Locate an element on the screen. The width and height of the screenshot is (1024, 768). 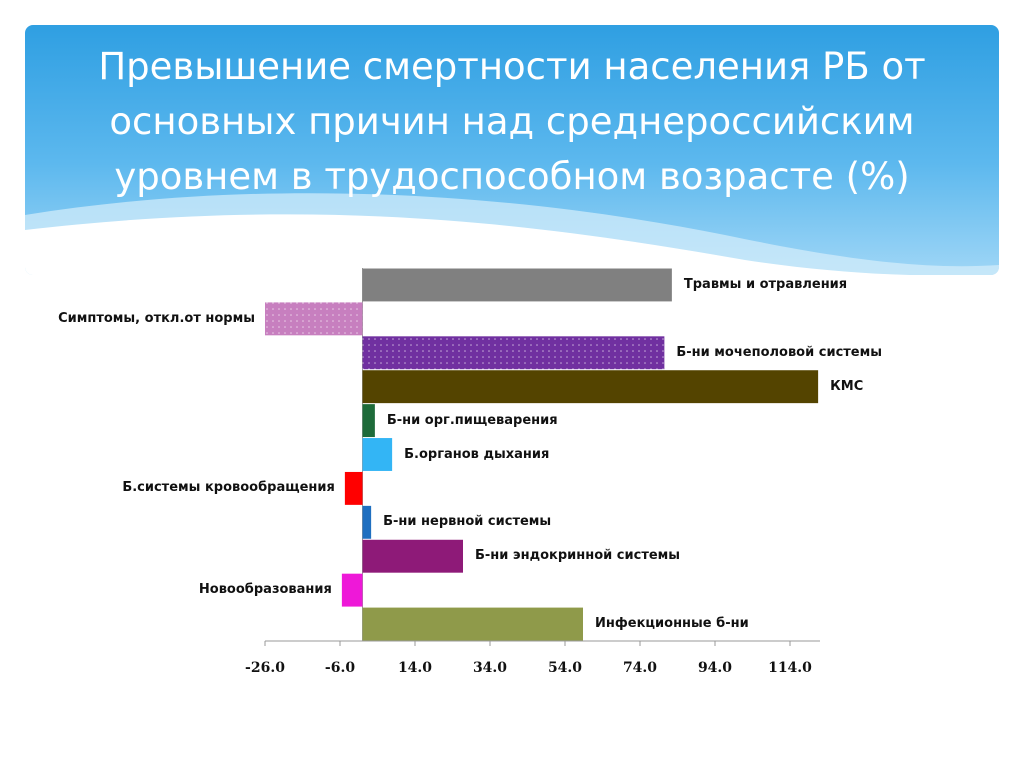
wave is located at coordinates (512, 234).